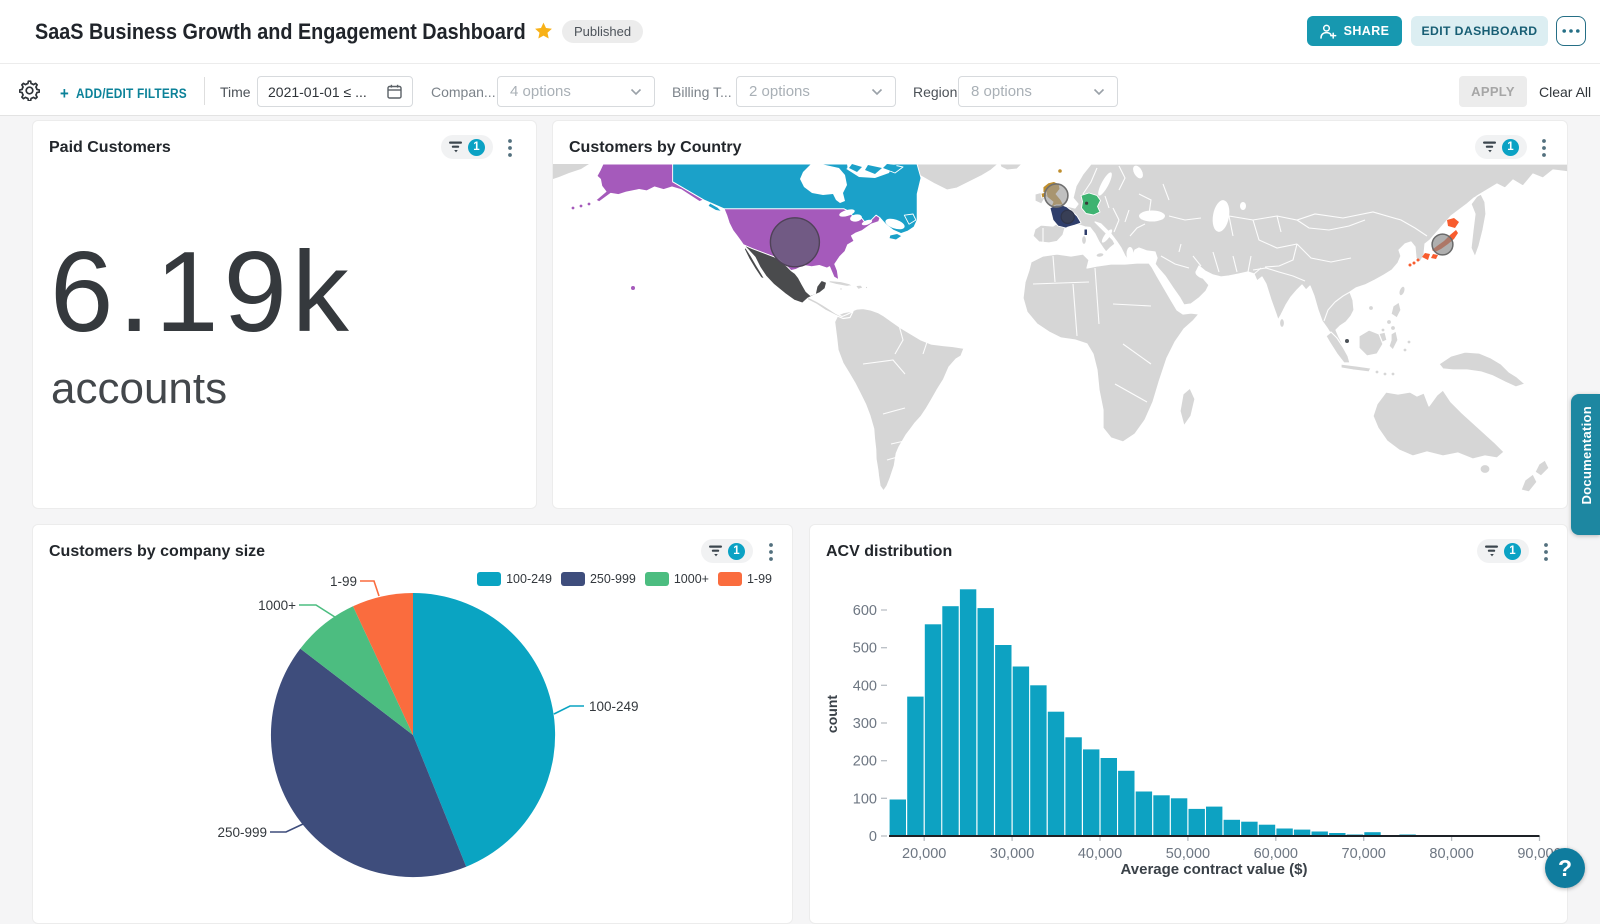 The image size is (1600, 924). Describe the element at coordinates (1100, 854) in the screenshot. I see `svg-text: 40,000` at that location.